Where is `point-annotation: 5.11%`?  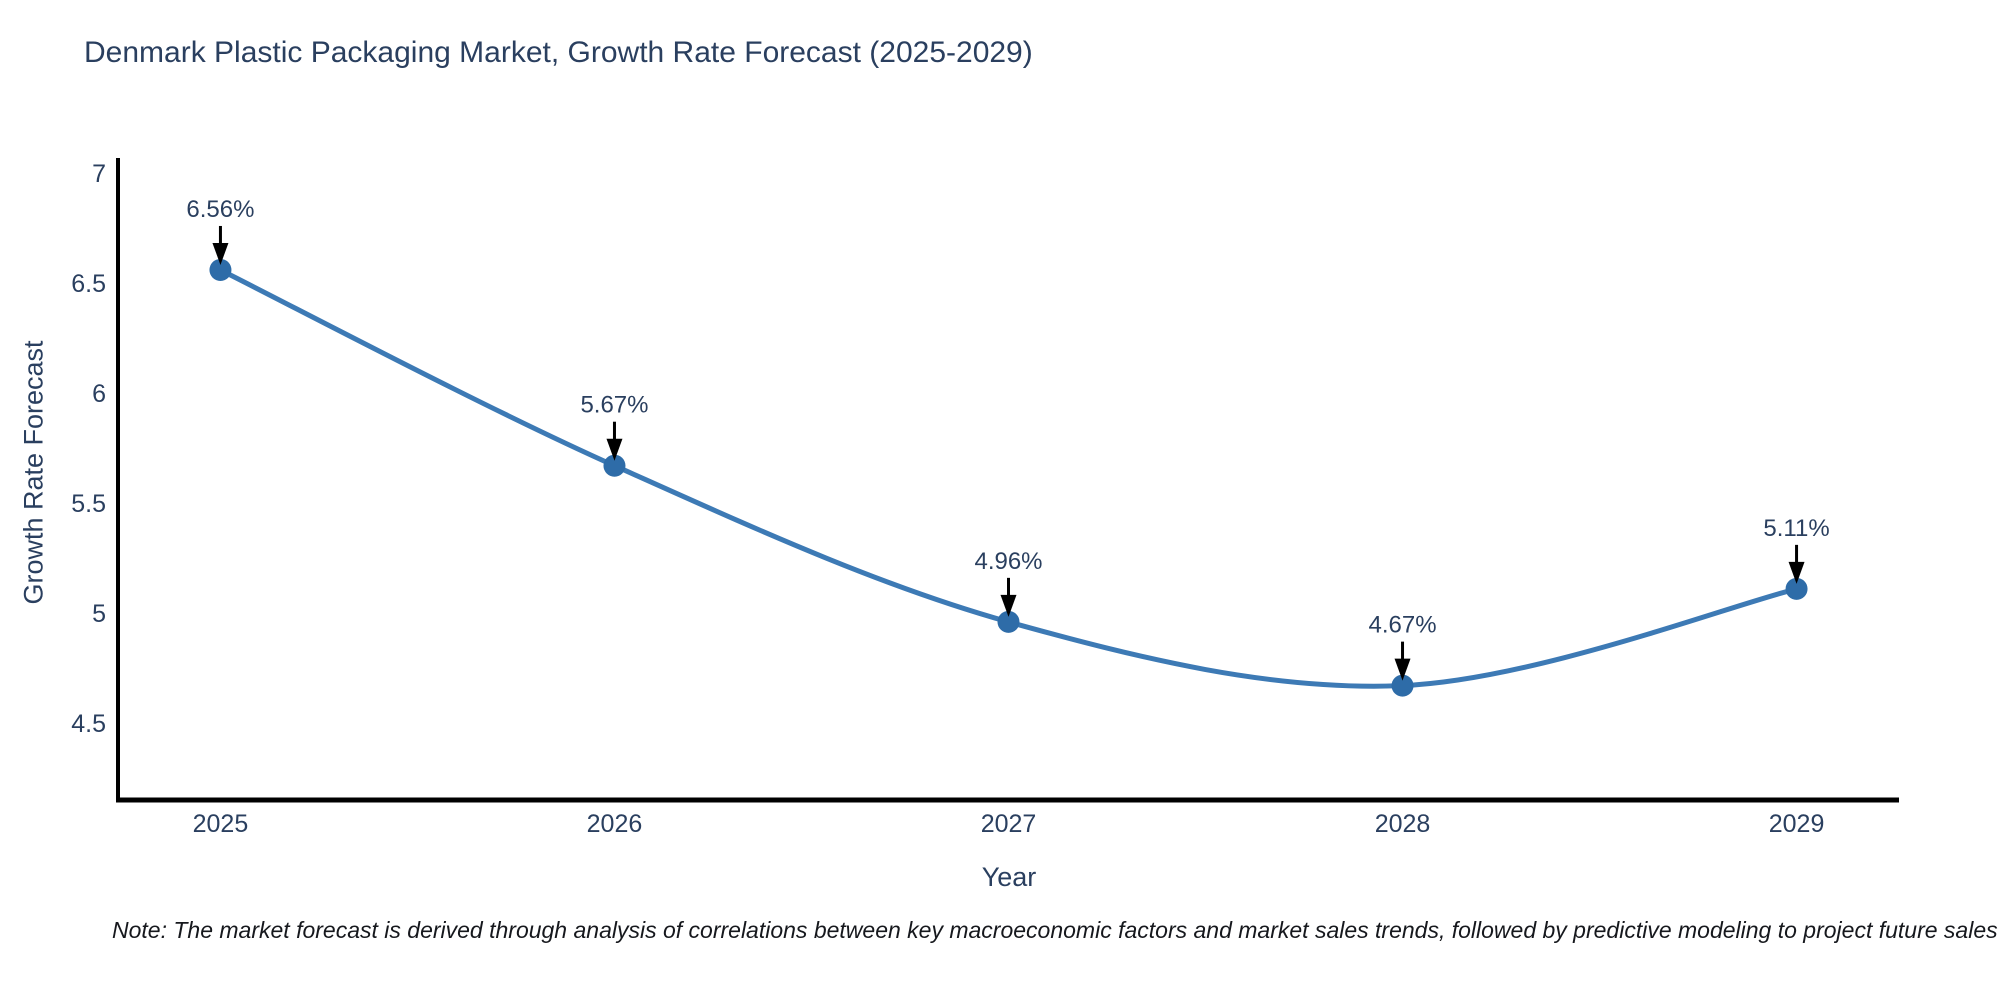
point-annotation: 5.11% is located at coordinates (1796, 528).